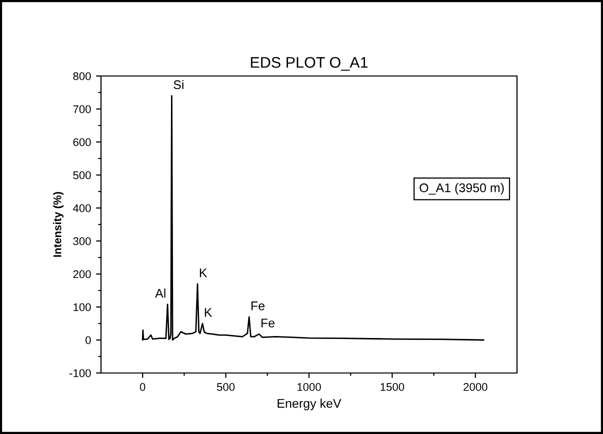 The image size is (603, 434). Describe the element at coordinates (462, 189) in the screenshot. I see `annotation: O_A1 (3950 m)` at that location.